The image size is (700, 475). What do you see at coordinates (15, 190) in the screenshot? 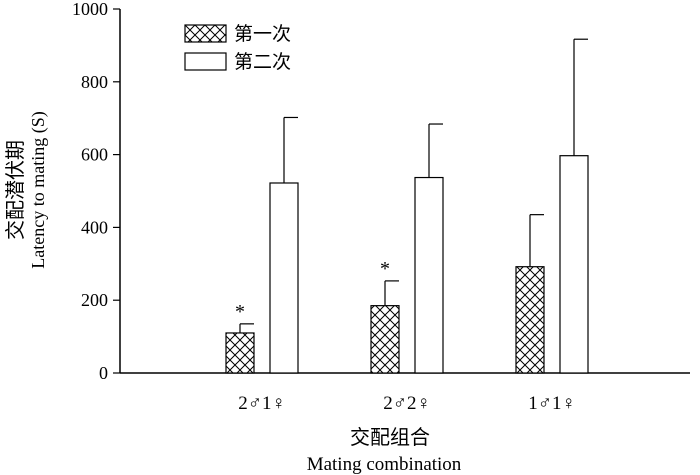
I see `y-axis-title-cn: 交配潜伏期` at bounding box center [15, 190].